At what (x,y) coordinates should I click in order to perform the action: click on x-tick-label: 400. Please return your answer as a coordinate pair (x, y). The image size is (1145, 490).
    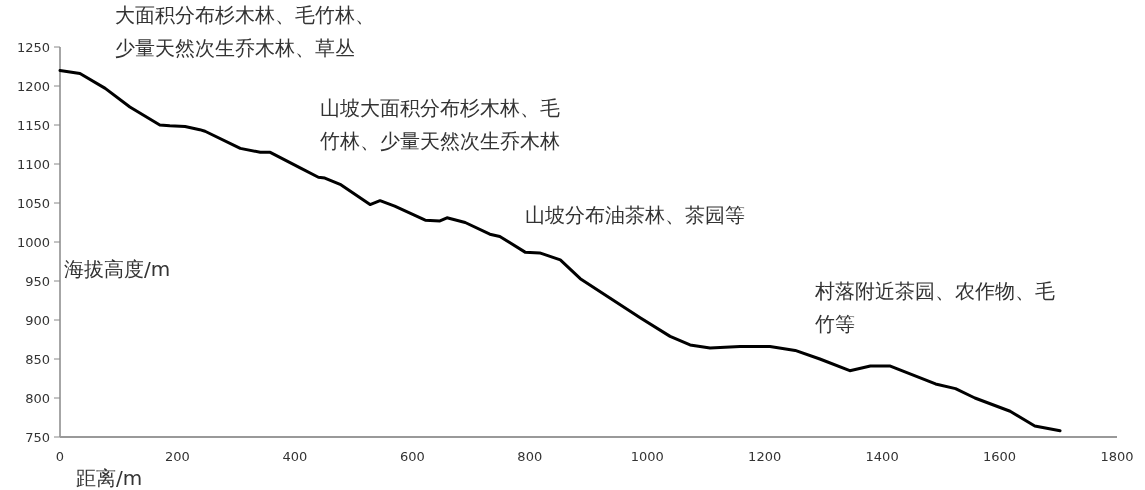
    Looking at the image, I should click on (295, 456).